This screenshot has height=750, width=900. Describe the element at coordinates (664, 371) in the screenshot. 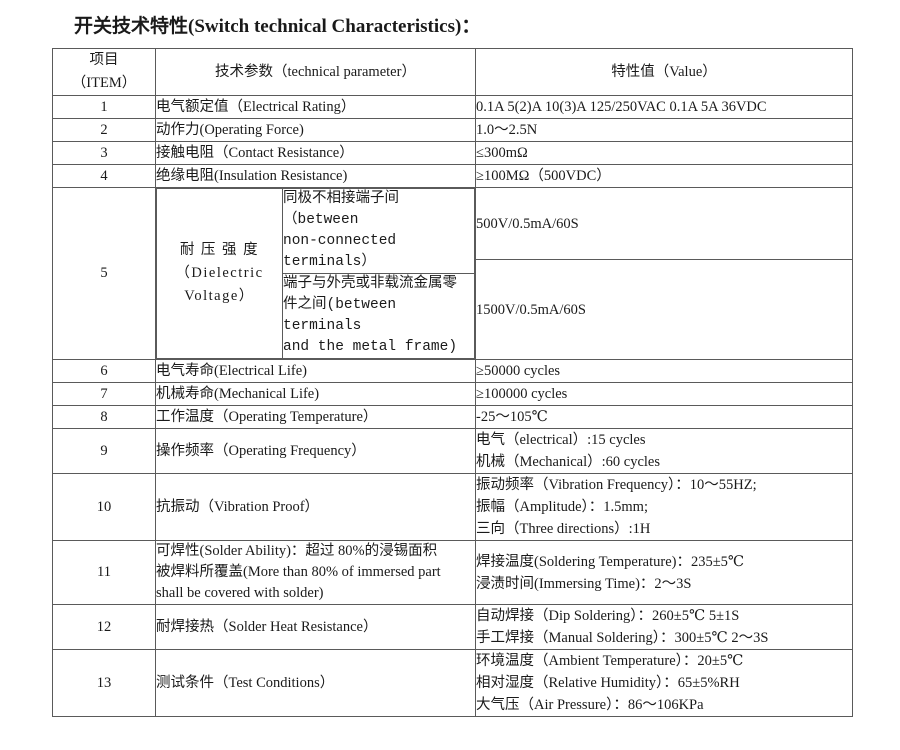

I see `row-value: ≥50000 cycles` at that location.